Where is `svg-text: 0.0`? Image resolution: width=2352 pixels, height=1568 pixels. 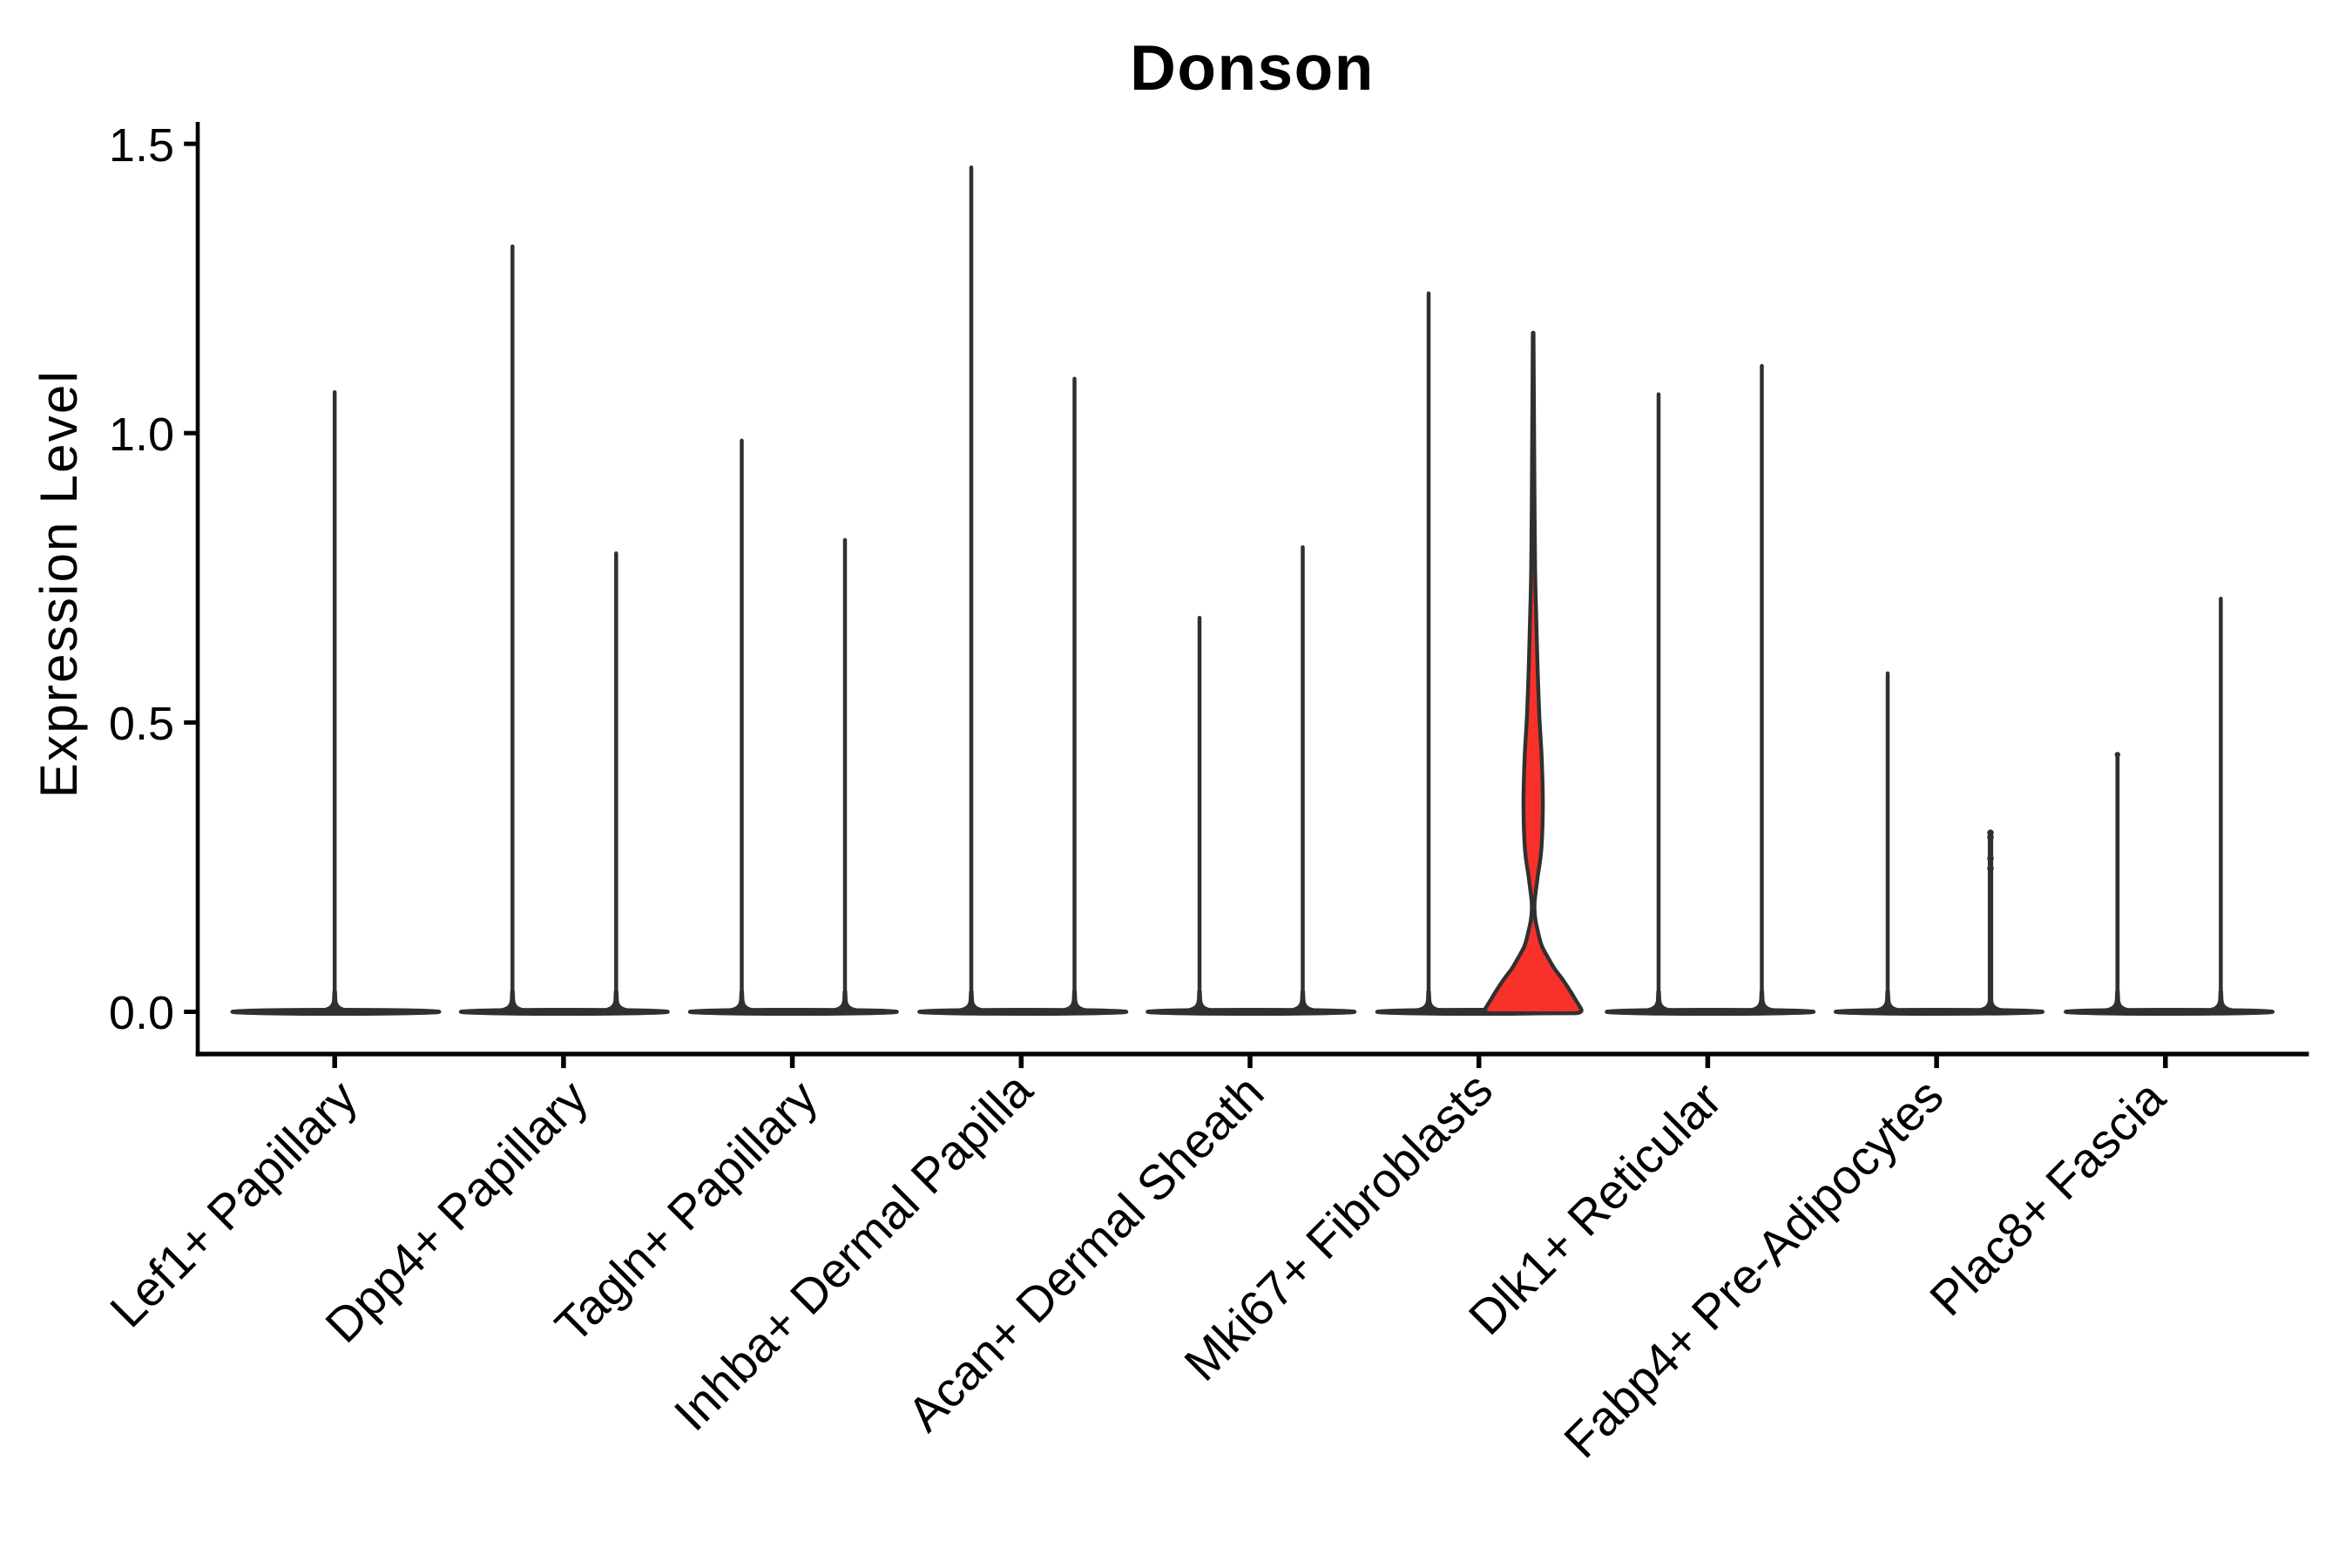
svg-text: 0.0 is located at coordinates (141, 1013).